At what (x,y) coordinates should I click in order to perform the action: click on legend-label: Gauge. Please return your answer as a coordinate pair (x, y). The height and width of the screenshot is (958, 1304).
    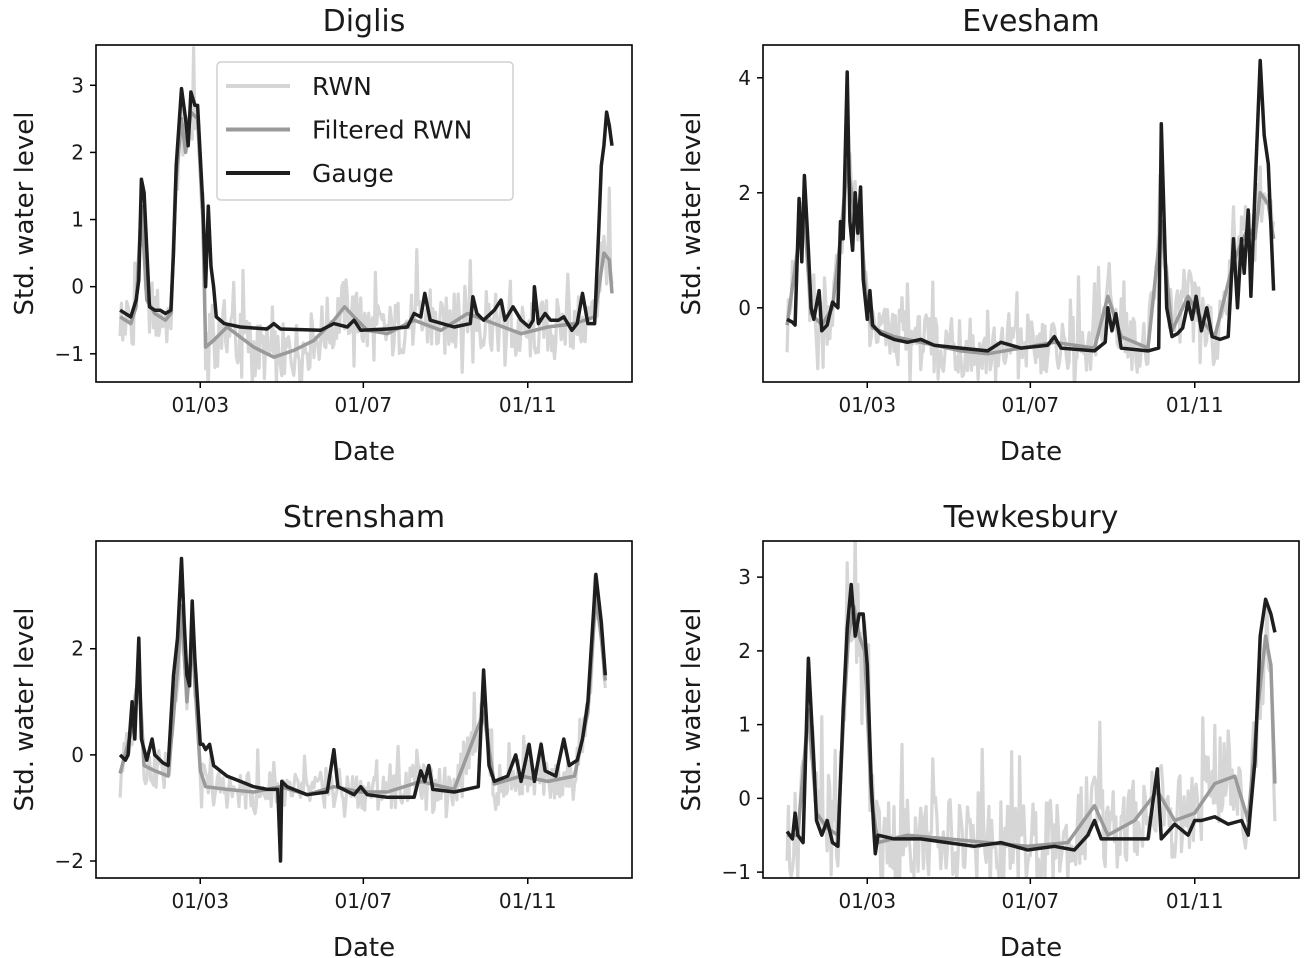
    Looking at the image, I should click on (353, 173).